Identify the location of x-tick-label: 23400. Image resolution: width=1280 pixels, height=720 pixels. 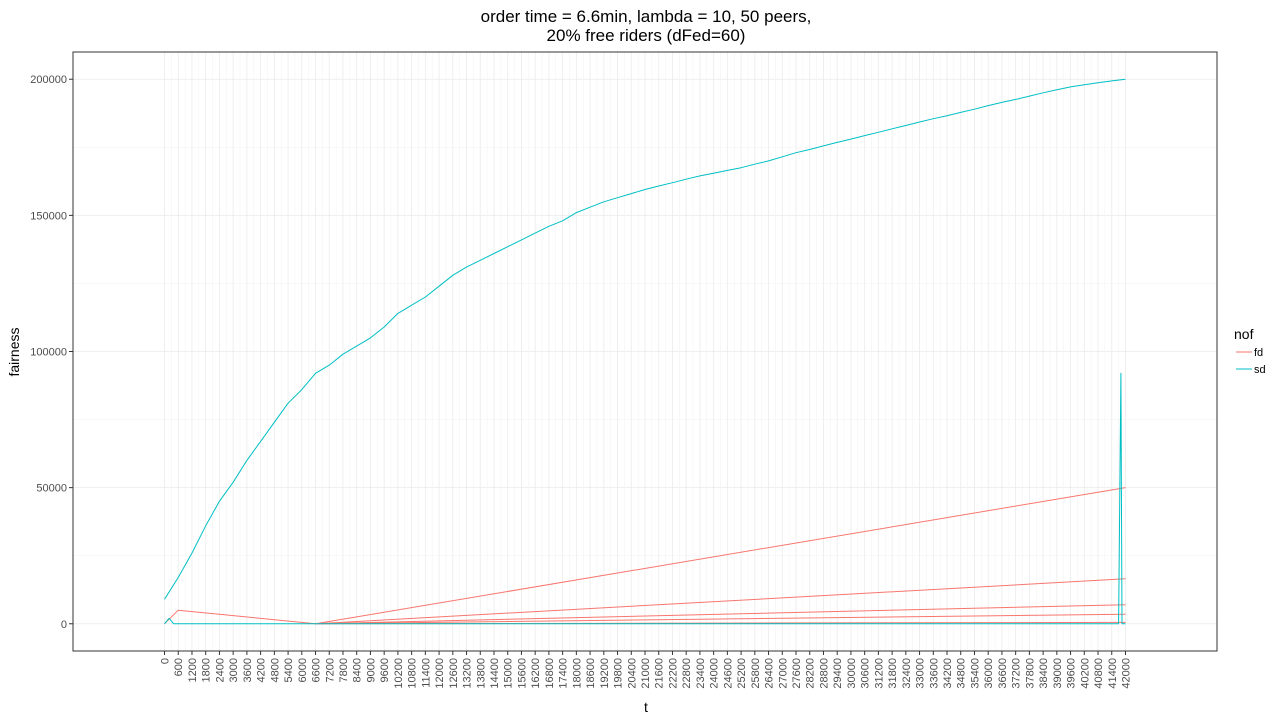
(701, 673).